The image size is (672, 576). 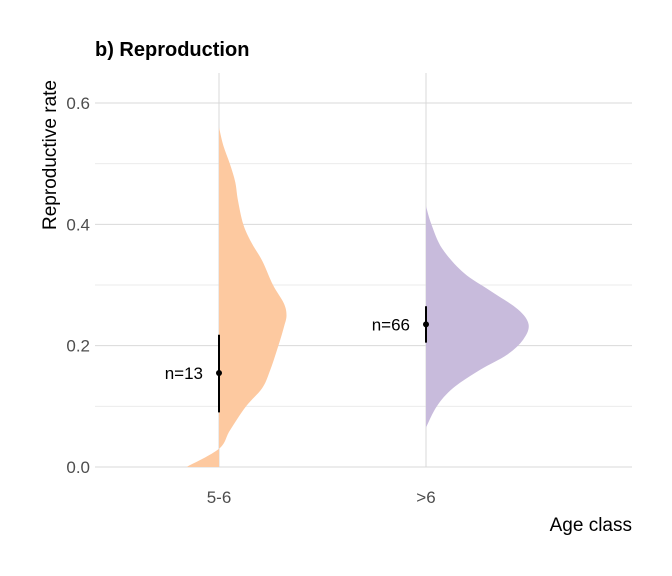 I want to click on x-tick-label: >6, so click(x=425, y=497).